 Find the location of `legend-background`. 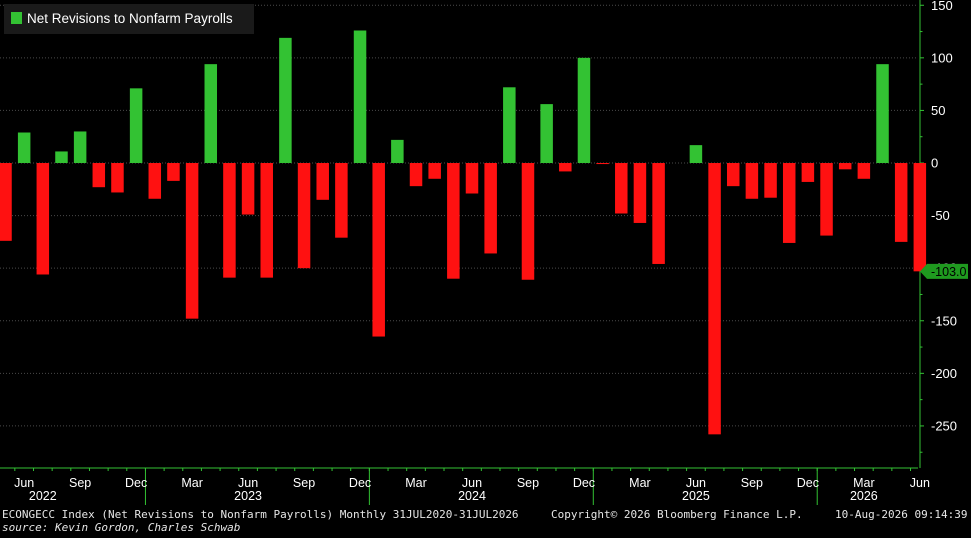

legend-background is located at coordinates (129, 19).